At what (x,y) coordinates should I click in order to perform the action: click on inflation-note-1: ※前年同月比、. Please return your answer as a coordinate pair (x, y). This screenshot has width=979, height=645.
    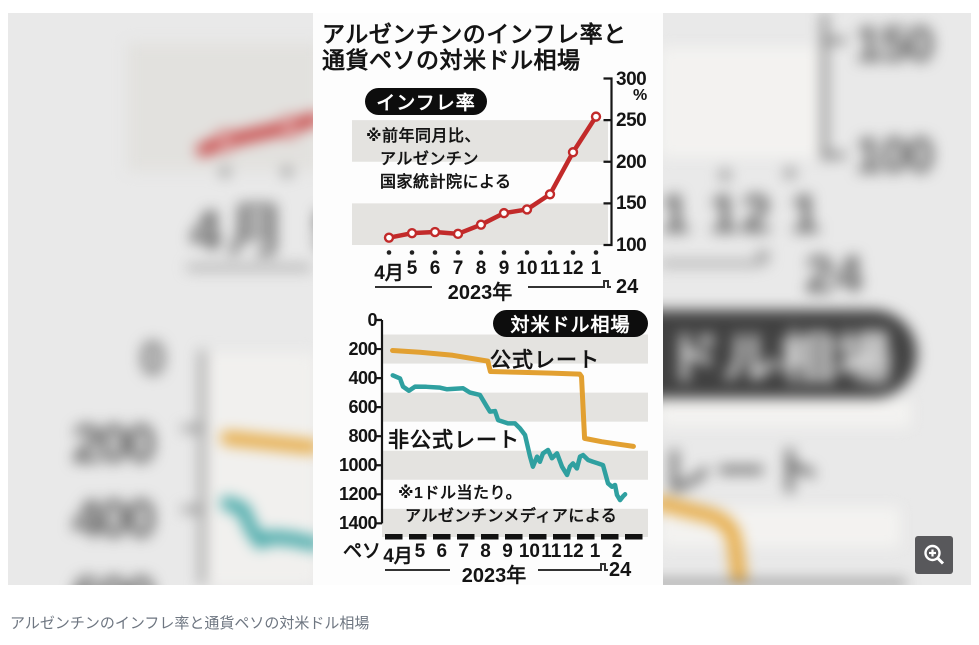
    Looking at the image, I should click on (424, 136).